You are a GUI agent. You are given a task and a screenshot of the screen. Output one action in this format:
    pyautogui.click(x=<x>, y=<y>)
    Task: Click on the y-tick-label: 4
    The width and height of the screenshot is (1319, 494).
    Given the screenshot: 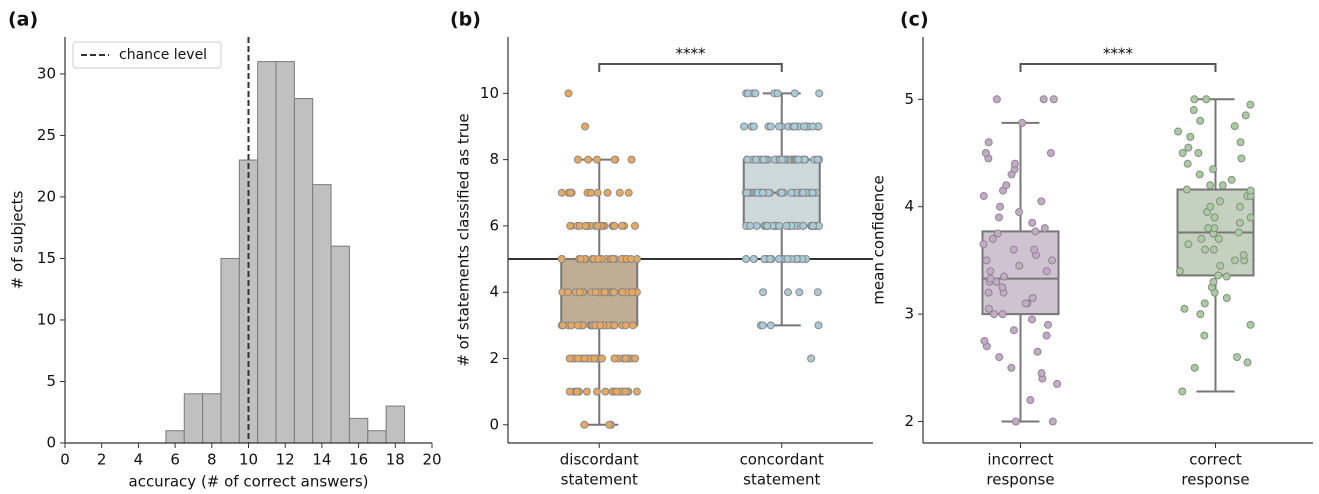 What is the action you would take?
    pyautogui.click(x=494, y=292)
    